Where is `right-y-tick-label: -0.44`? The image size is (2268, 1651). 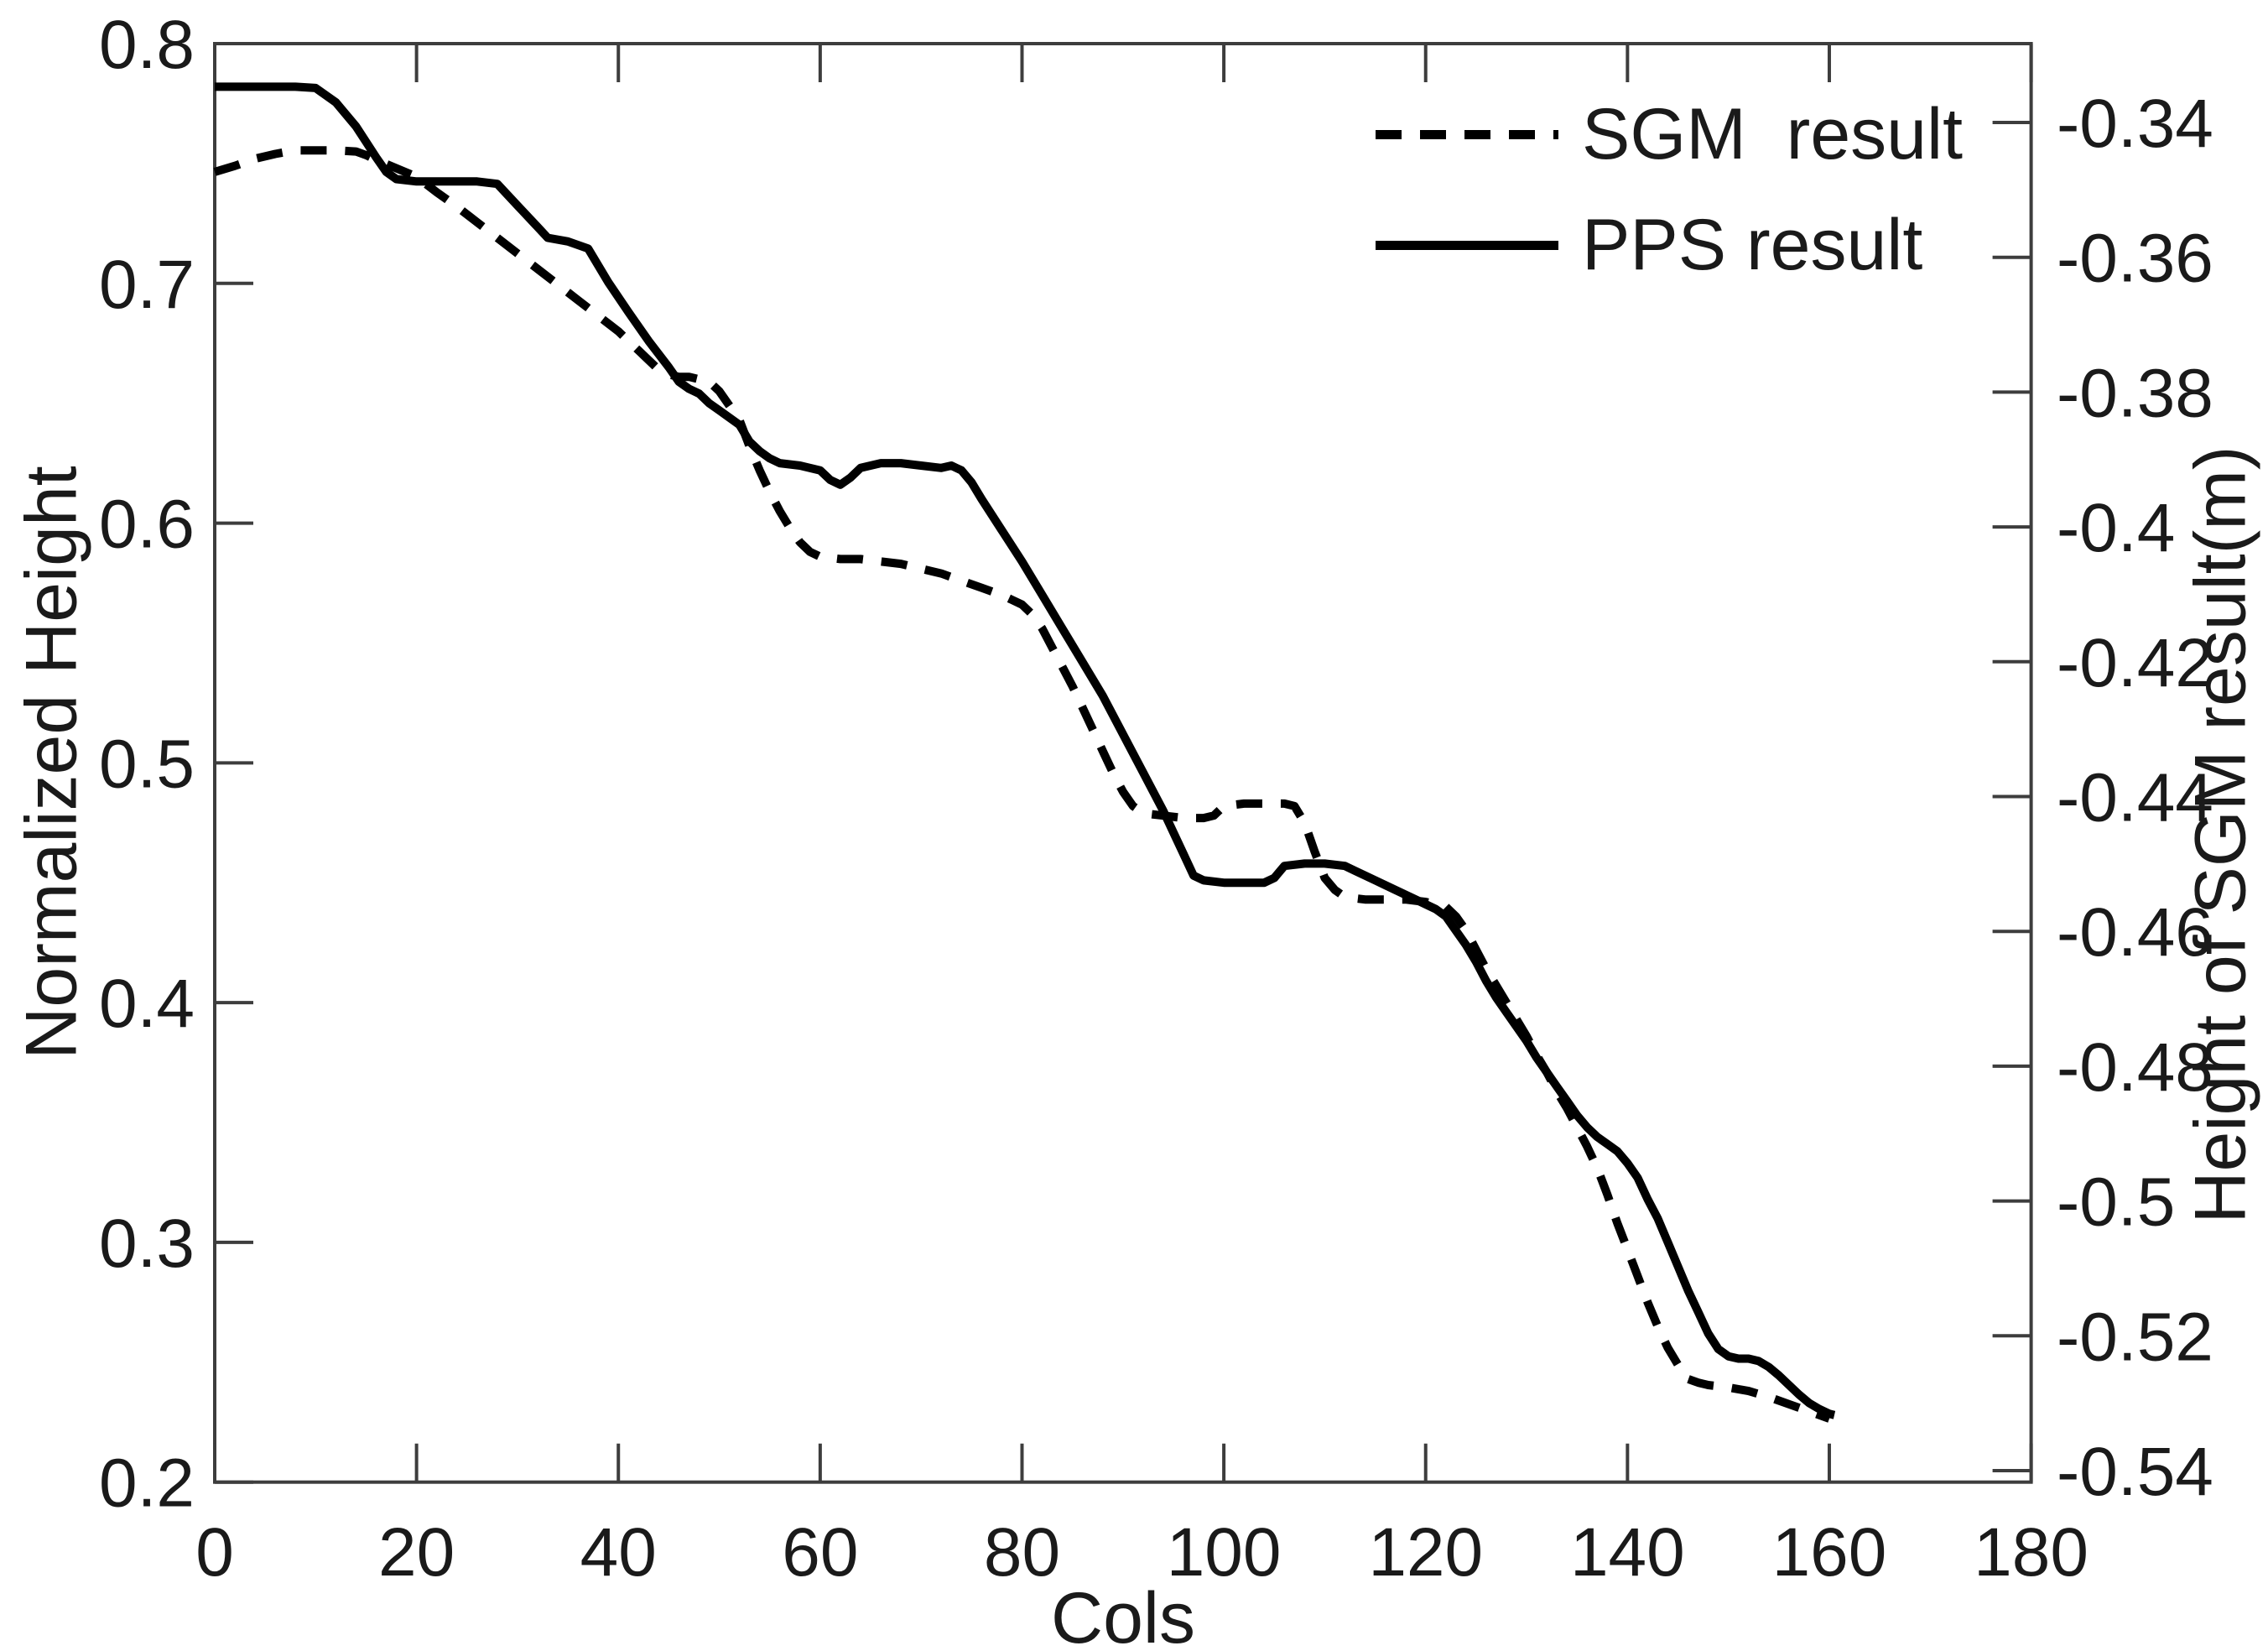
right-y-tick-label: -0.44 is located at coordinates (2135, 798).